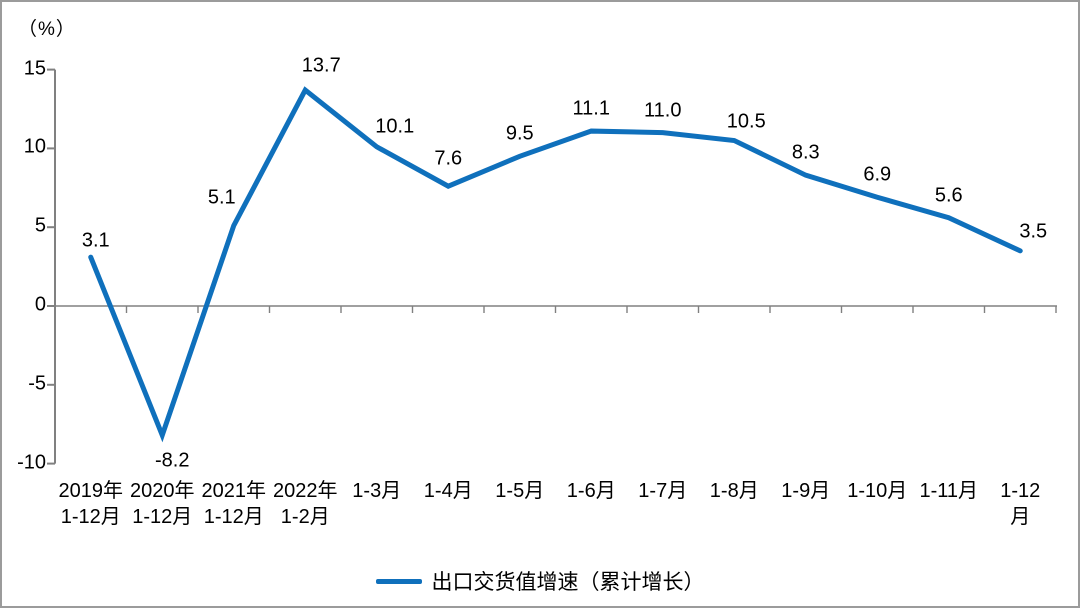 The height and width of the screenshot is (608, 1080). Describe the element at coordinates (172, 460) in the screenshot. I see `data-label: -8.2` at that location.